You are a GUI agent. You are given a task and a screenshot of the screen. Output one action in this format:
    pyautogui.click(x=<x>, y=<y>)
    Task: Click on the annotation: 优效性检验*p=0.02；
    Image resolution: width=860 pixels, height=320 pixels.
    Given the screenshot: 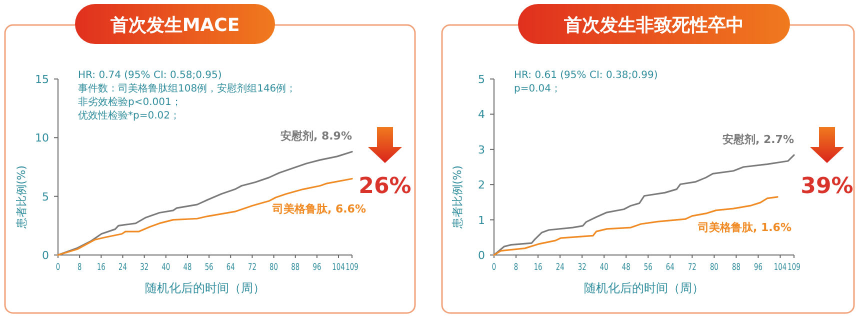 What is the action you would take?
    pyautogui.click(x=129, y=116)
    